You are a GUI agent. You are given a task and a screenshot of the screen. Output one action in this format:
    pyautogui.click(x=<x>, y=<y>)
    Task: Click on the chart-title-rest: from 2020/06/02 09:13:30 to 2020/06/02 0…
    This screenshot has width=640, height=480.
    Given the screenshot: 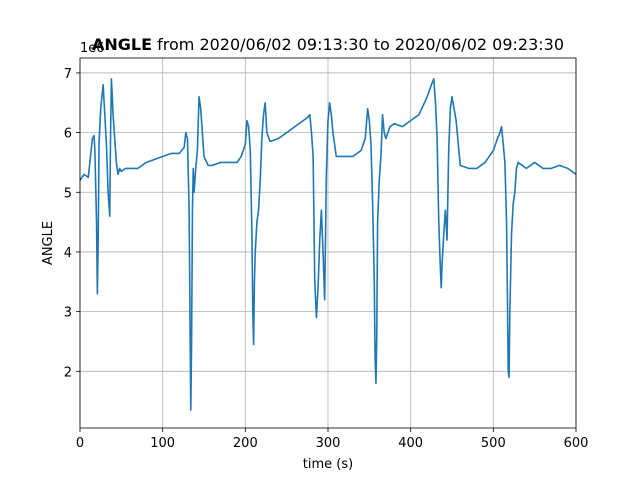 What is the action you would take?
    pyautogui.click(x=358, y=44)
    